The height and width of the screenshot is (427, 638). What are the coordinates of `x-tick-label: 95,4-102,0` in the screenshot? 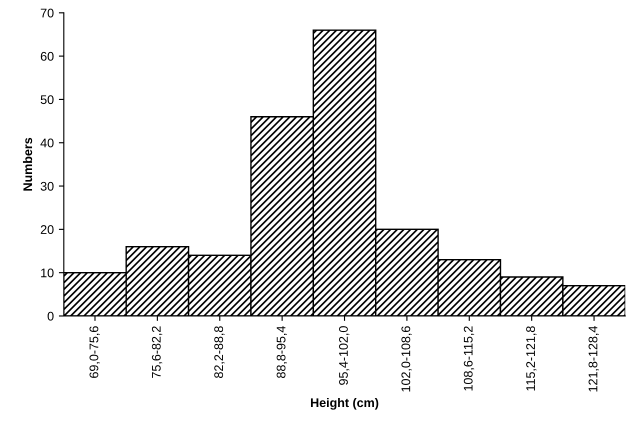 It's located at (344, 355).